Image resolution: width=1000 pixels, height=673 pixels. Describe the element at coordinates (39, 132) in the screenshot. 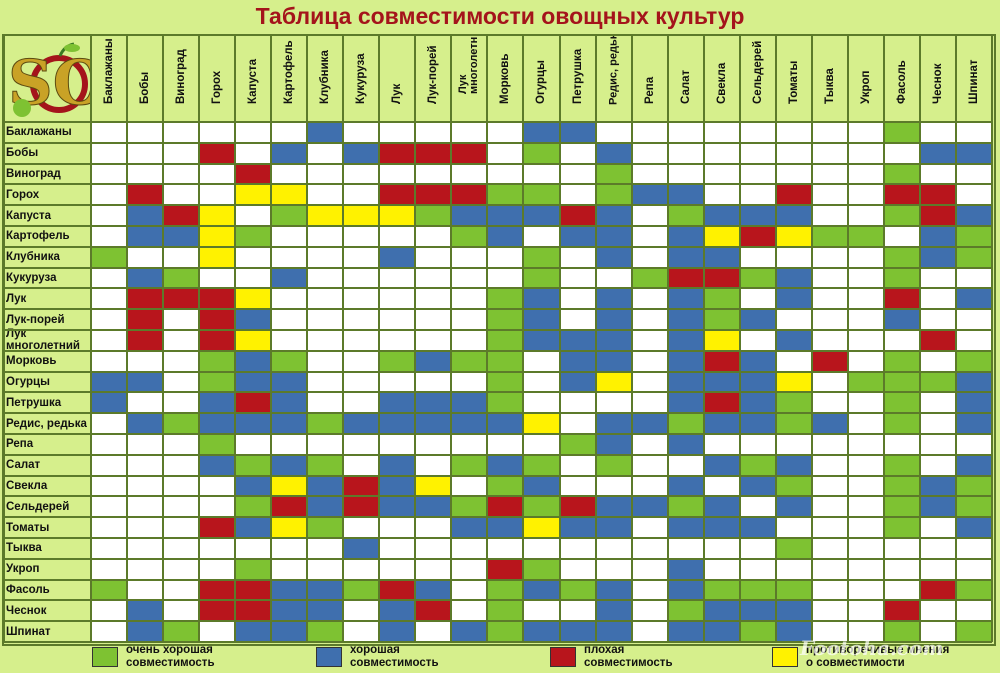

I see `row-header: Баклажаны` at that location.